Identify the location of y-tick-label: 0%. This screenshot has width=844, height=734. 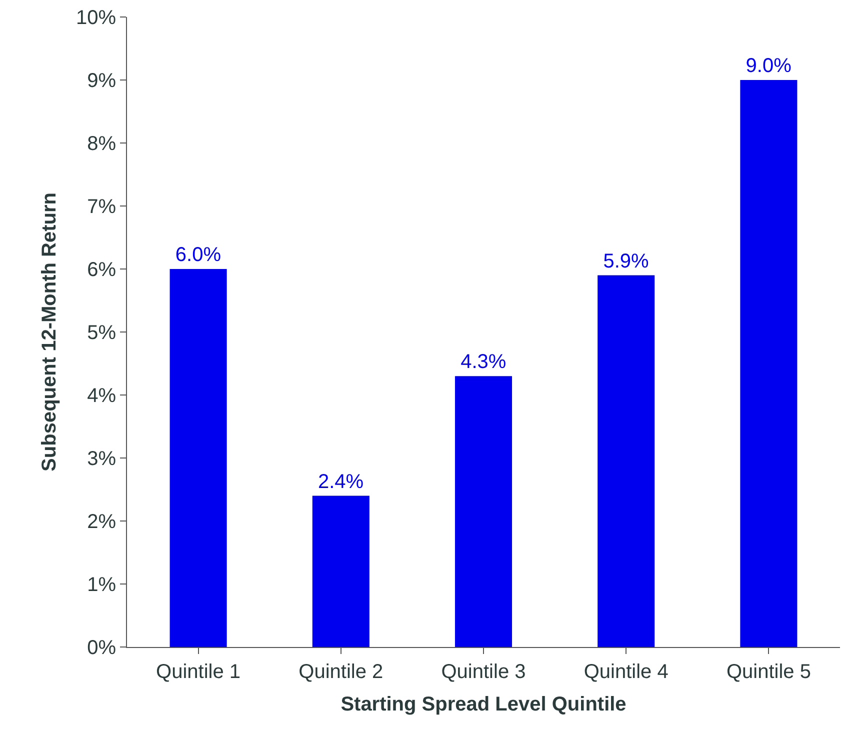
(101, 648).